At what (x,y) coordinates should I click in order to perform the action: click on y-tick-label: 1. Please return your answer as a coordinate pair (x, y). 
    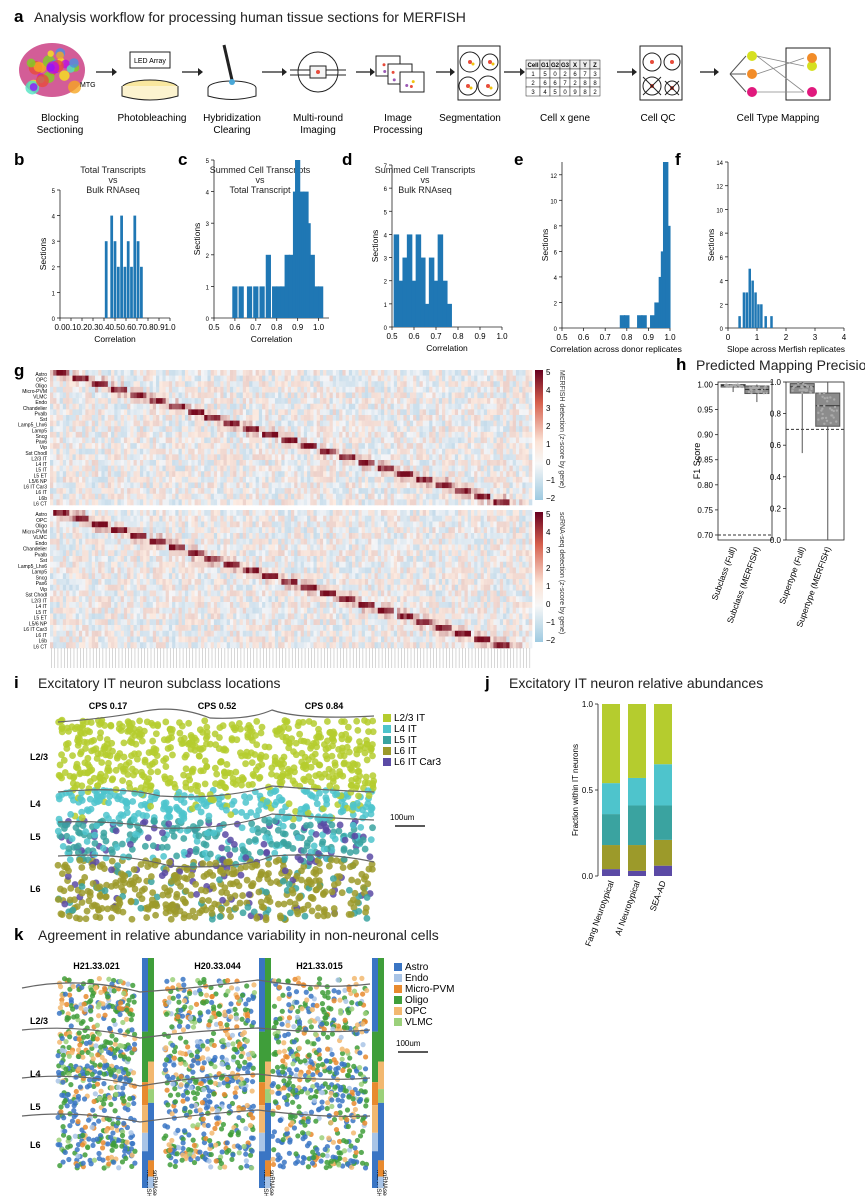
    Looking at the image, I should click on (386, 306).